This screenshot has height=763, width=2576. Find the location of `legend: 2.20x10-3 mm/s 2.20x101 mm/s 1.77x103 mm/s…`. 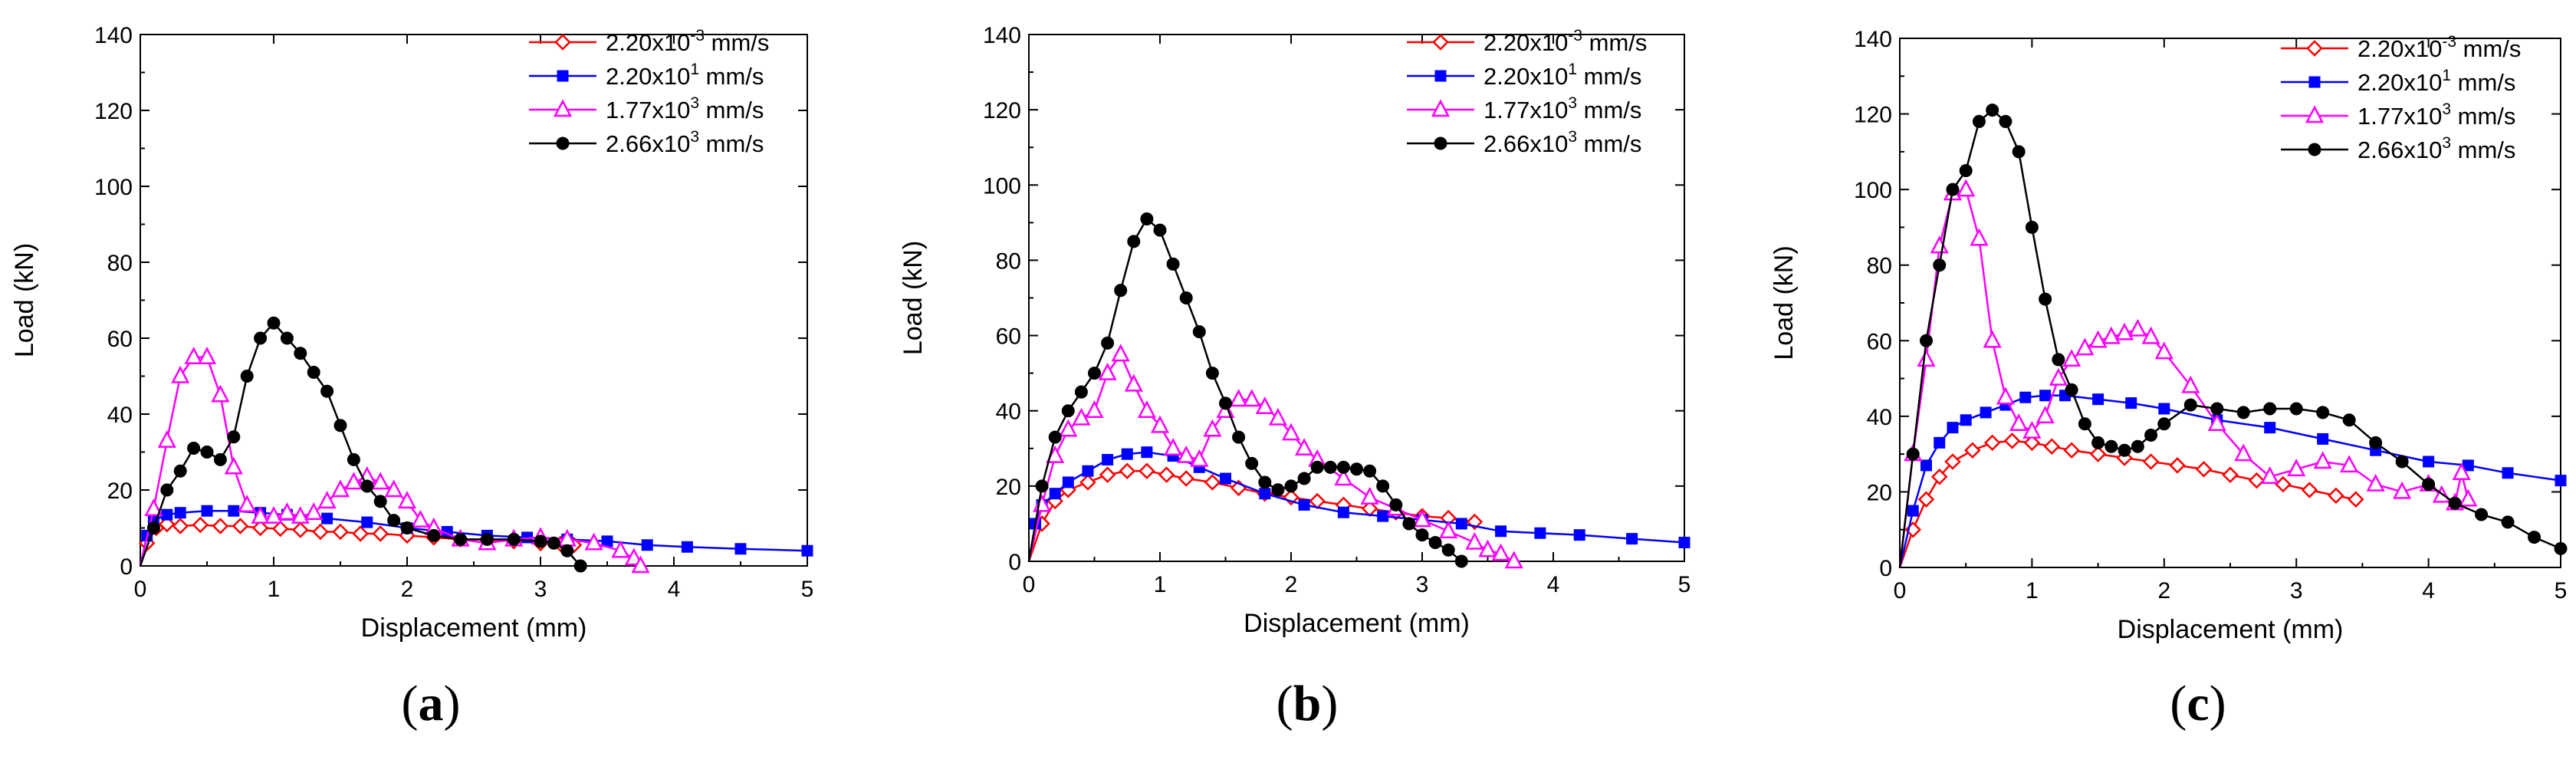

legend: 2.20x10-3 mm/s 2.20x101 mm/s 1.77x103 mm/s… is located at coordinates (2401, 98).